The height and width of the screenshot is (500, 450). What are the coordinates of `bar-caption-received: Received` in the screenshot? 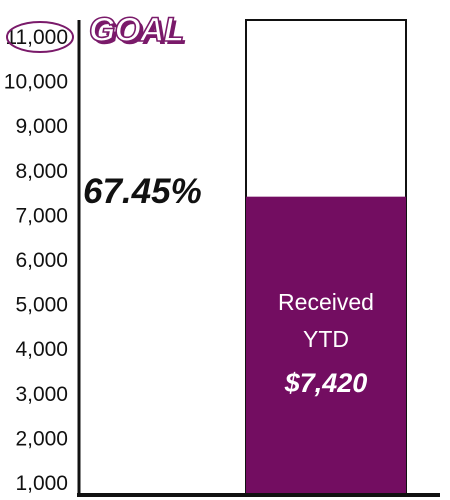 It's located at (326, 302).